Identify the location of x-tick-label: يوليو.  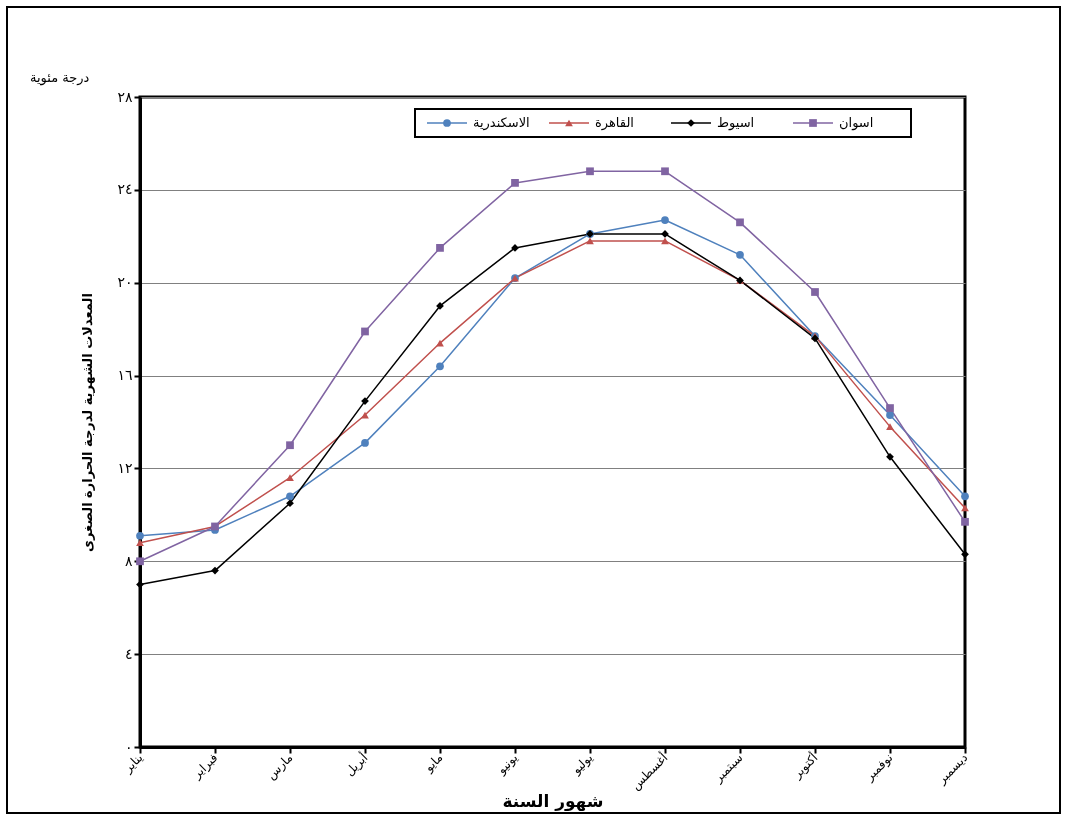
(582, 764).